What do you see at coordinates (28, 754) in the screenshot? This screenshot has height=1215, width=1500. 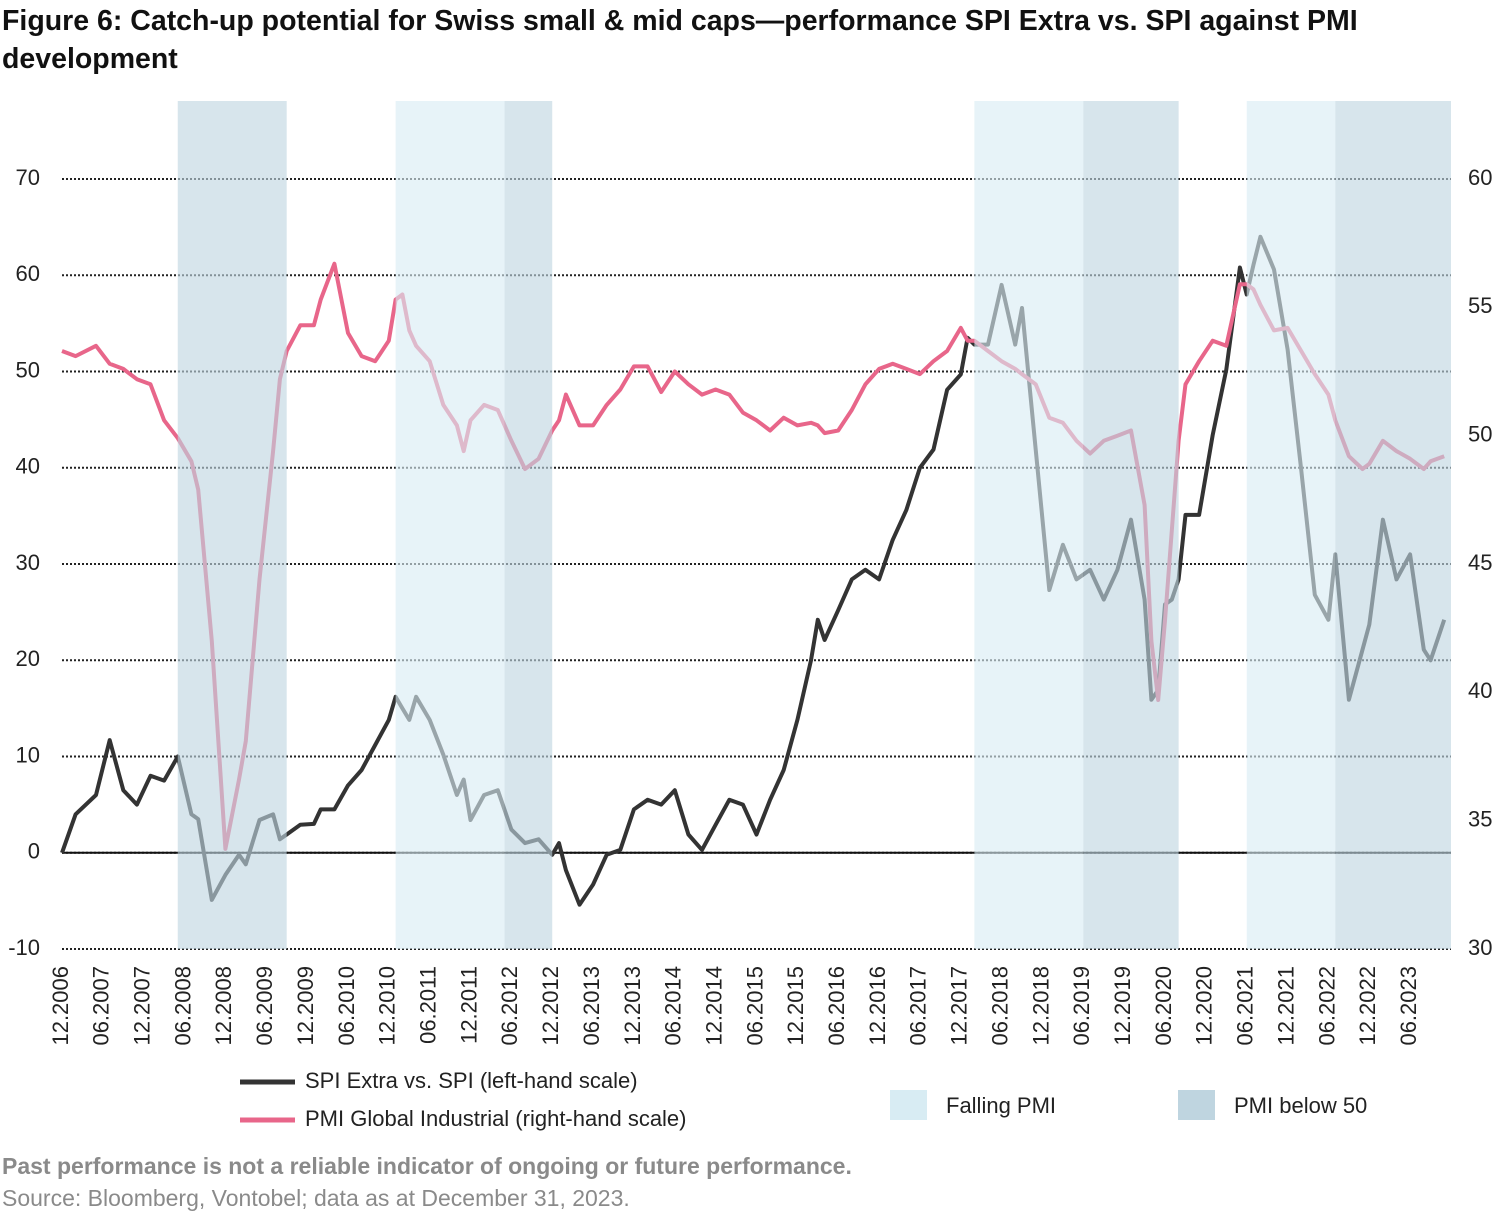 I see `y-tick-label: 10` at bounding box center [28, 754].